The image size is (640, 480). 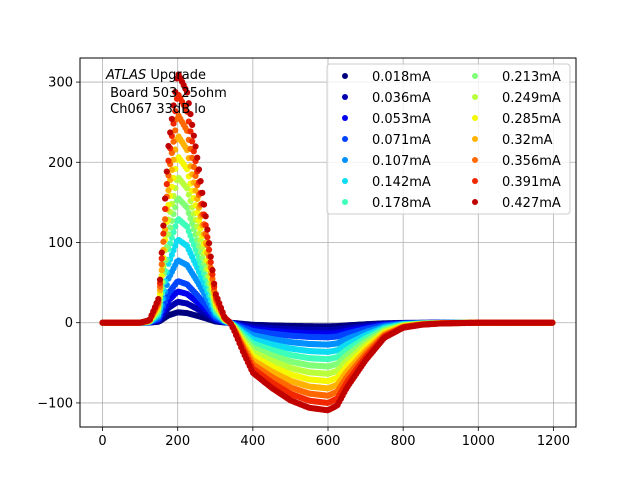 What do you see at coordinates (401, 182) in the screenshot?
I see `legend-label: 0.142mA` at bounding box center [401, 182].